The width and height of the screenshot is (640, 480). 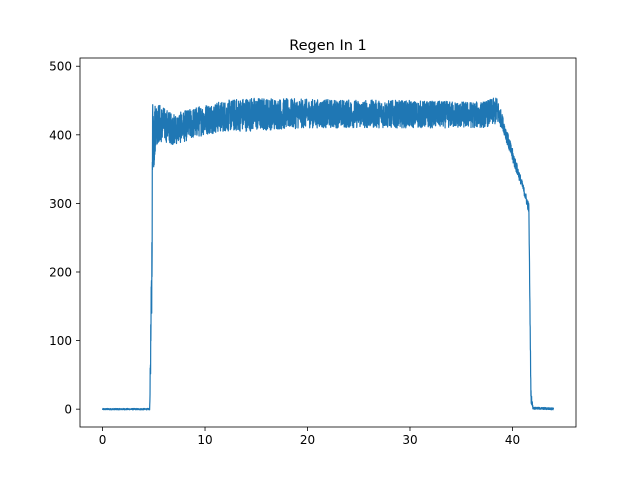 I want to click on x-tick-label: 30, so click(x=409, y=440).